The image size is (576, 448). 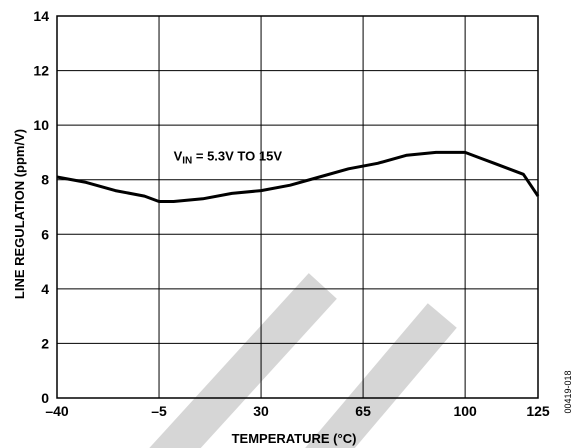 What do you see at coordinates (41, 207) in the screenshot?
I see `y-tick-labels: 0 2 4 6 8 10 12 14` at bounding box center [41, 207].